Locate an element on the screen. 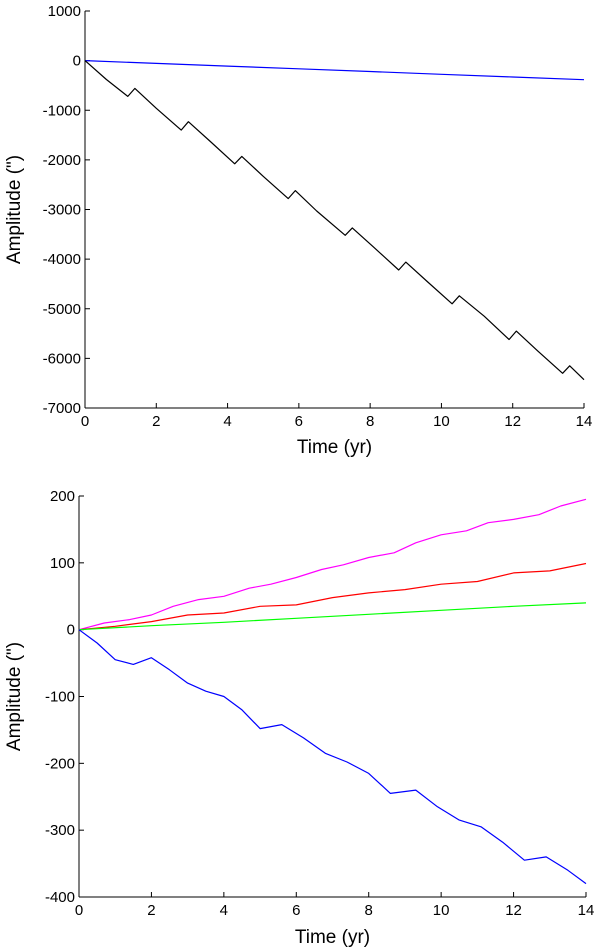 The image size is (600, 949). y-tick-label: 1000 is located at coordinates (64, 11).